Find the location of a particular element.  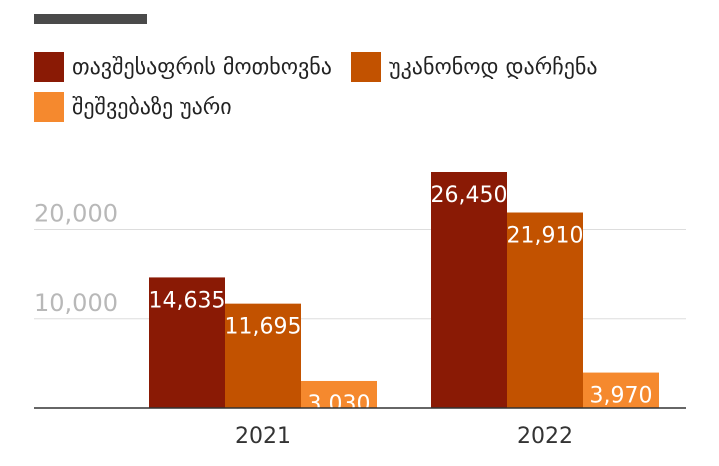

y-tick-label-20000: 20,000 is located at coordinates (76, 214).